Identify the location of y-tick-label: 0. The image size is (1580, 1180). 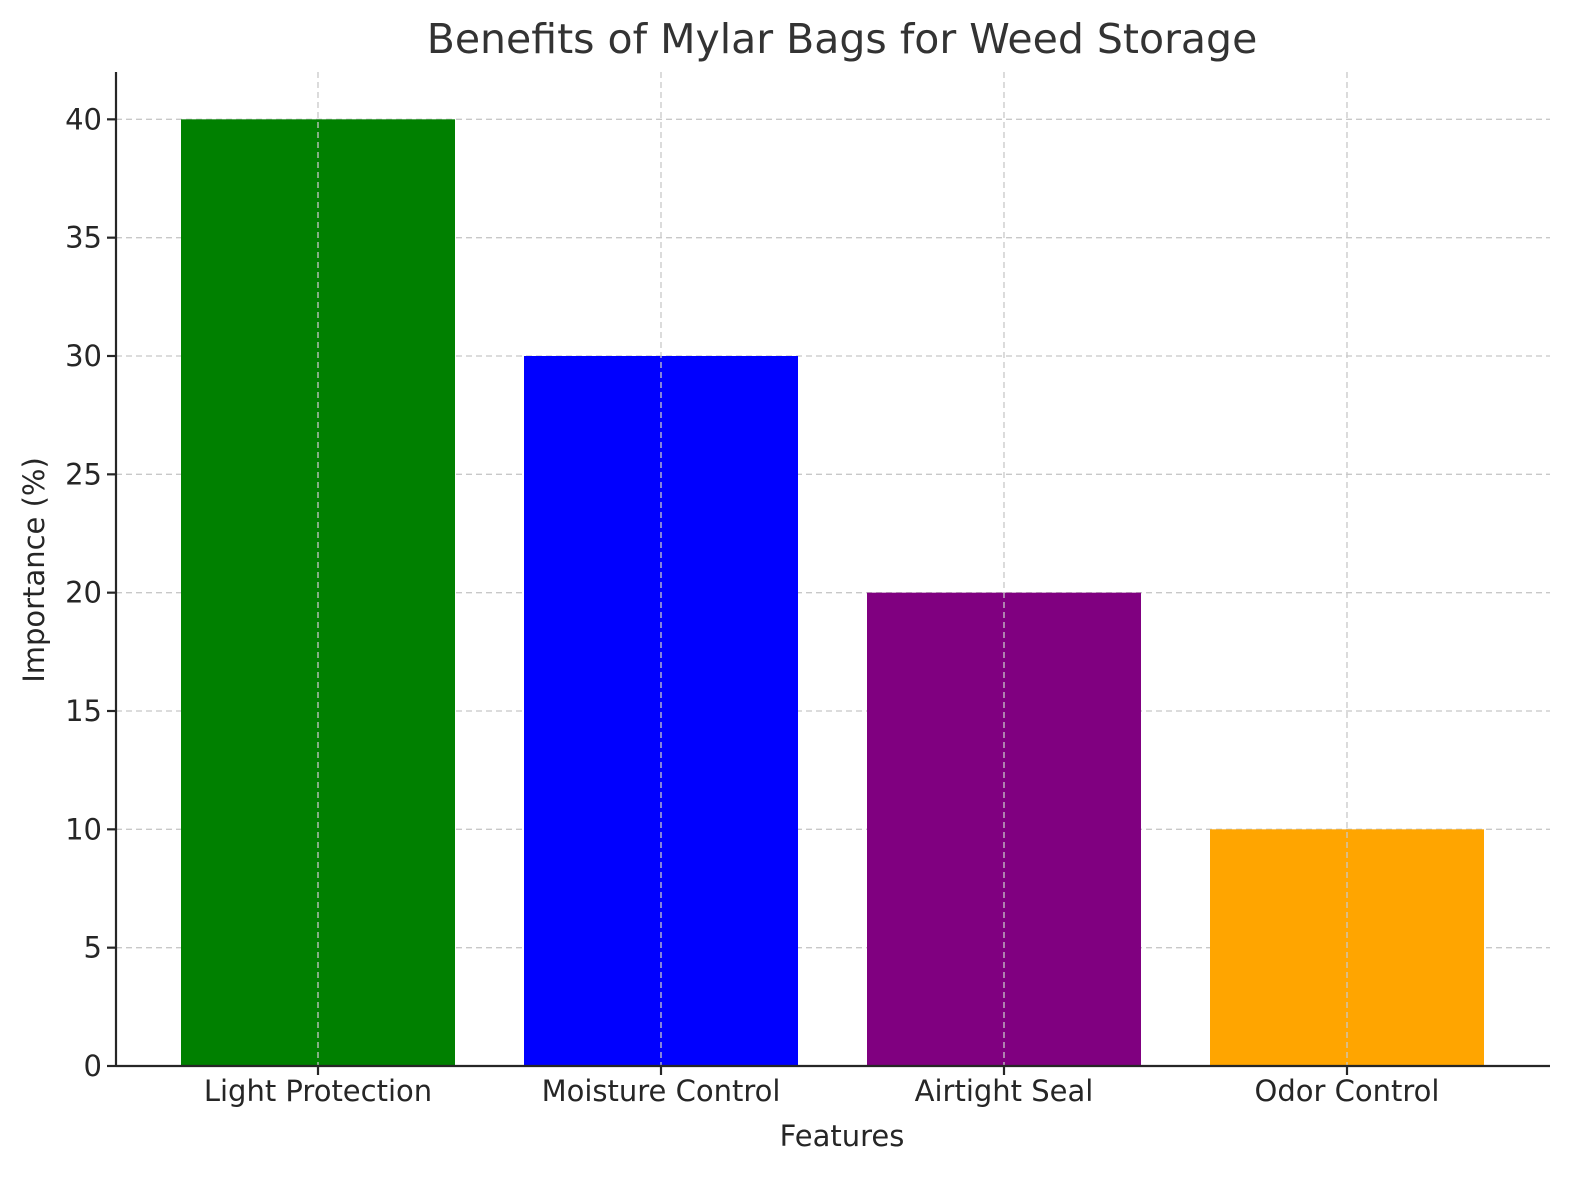
(93, 1066).